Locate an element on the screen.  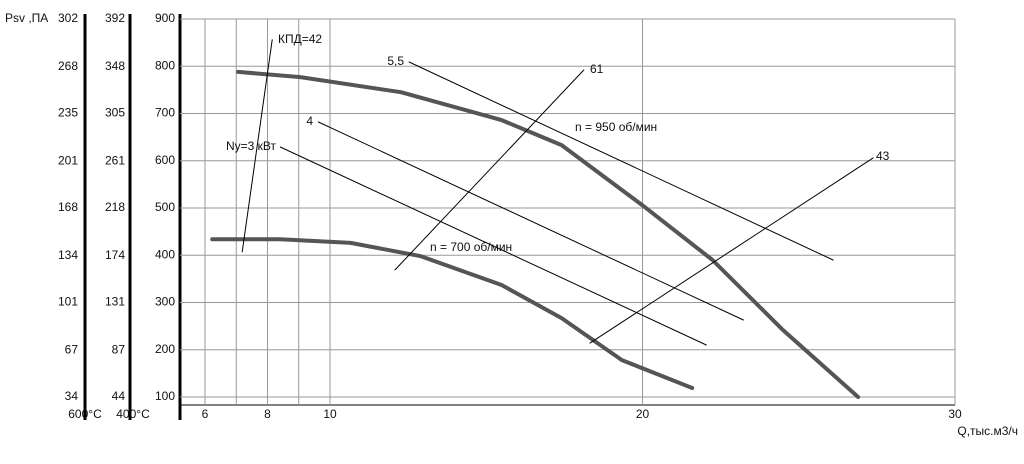
line-label: n = 700 об/мин is located at coordinates (471, 247).